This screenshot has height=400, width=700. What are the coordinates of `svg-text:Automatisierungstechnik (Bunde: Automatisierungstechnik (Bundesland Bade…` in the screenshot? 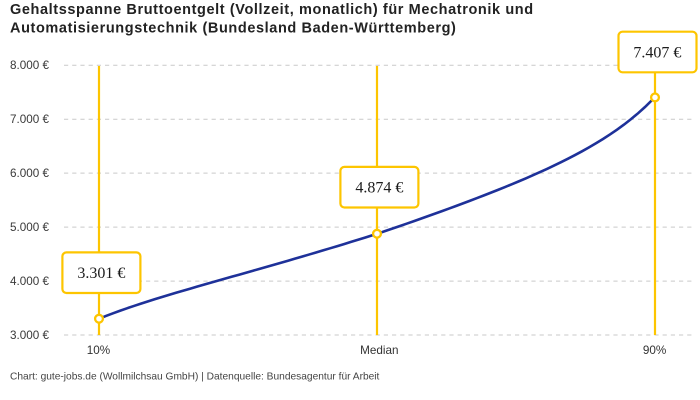 It's located at (233, 29).